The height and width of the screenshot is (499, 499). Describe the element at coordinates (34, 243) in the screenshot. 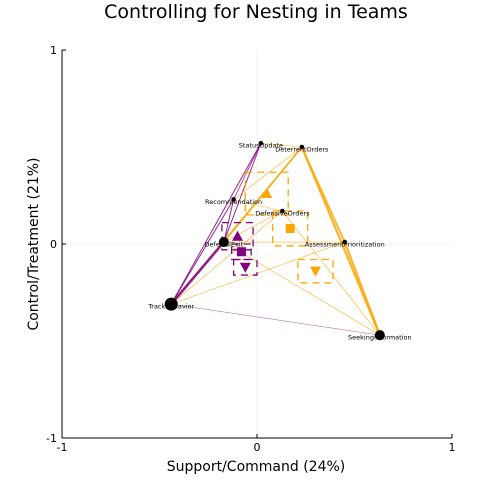

I see `y-axis-label: Control/Treatment (21%)` at that location.